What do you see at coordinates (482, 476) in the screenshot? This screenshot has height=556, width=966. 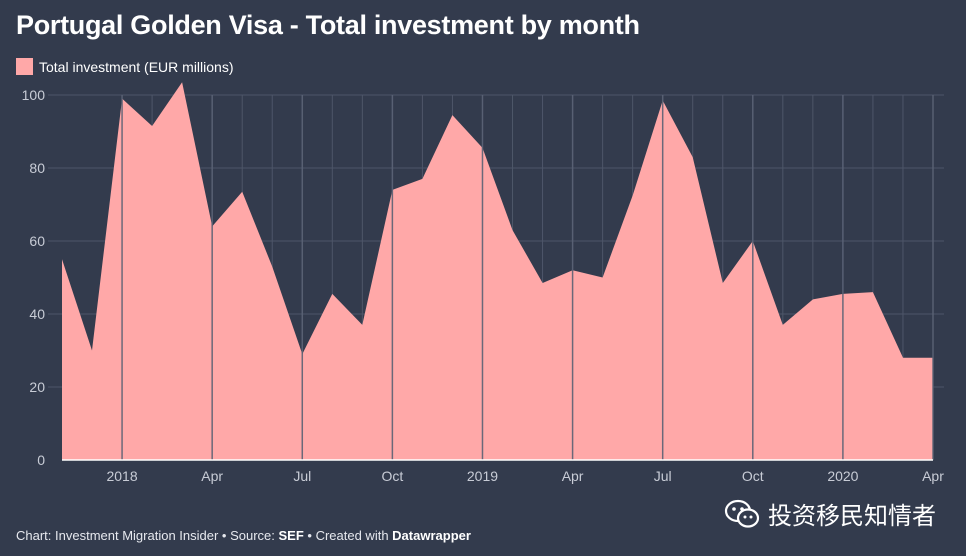 I see `x-tick-label: 2019` at bounding box center [482, 476].